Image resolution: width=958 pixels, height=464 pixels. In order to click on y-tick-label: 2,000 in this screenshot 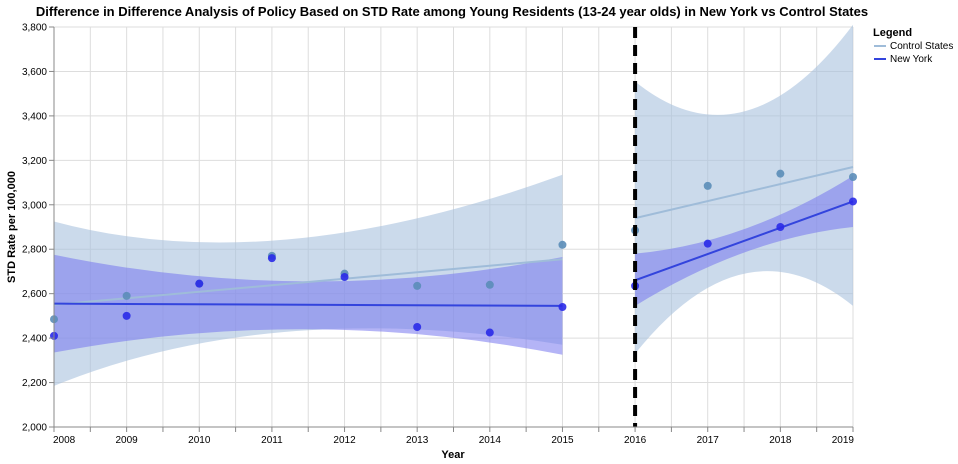, I will do `click(34, 428)`.